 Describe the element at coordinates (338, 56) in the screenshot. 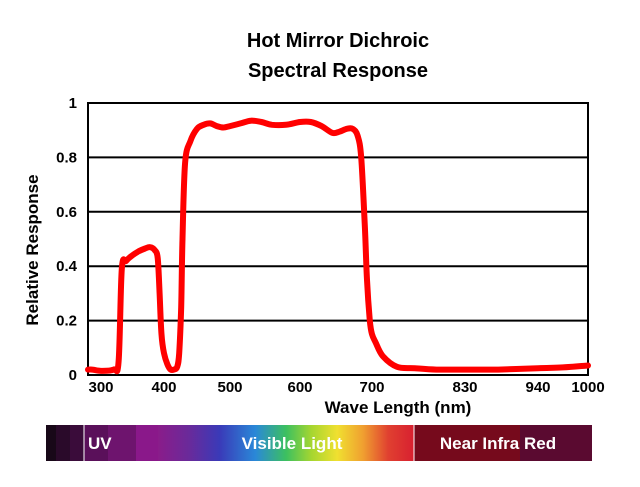

I see `chart-title: Hot Mirror Dichroic Spectral Response` at that location.